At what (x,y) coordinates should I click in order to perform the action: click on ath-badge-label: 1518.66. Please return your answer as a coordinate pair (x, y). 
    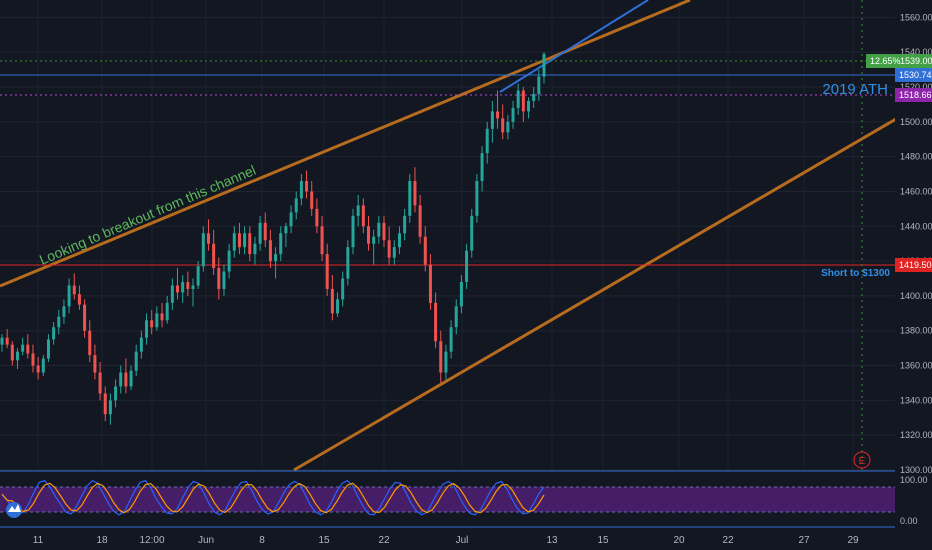
    Looking at the image, I should click on (915, 95).